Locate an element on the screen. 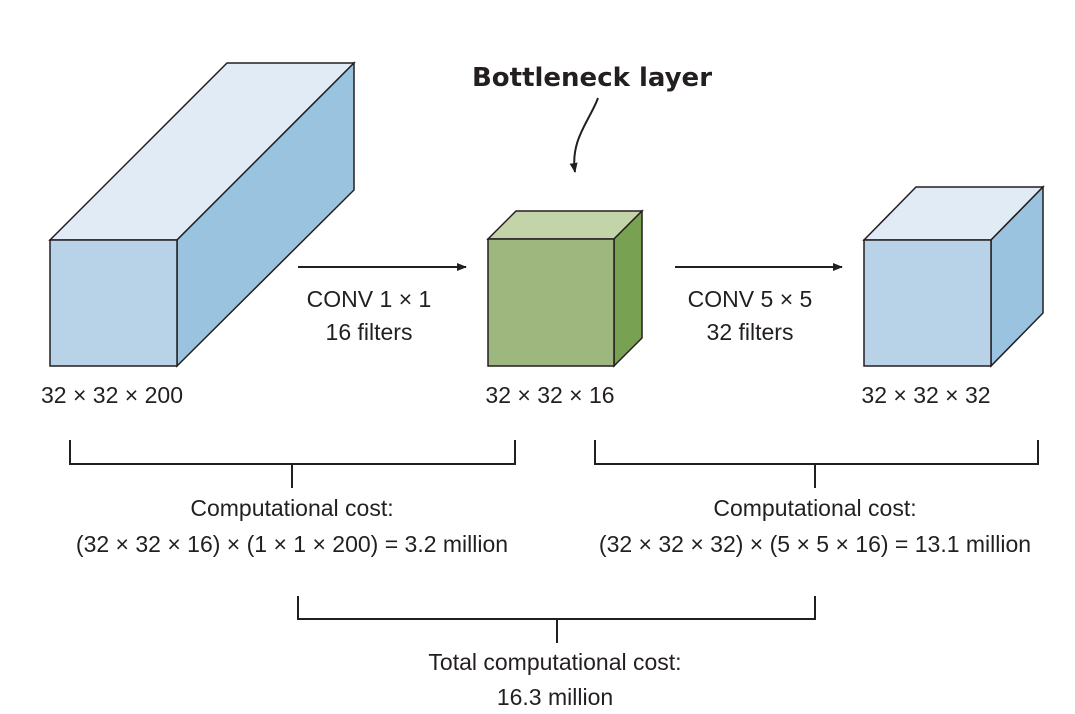  total-cost-value: 16.3 million is located at coordinates (555, 697).